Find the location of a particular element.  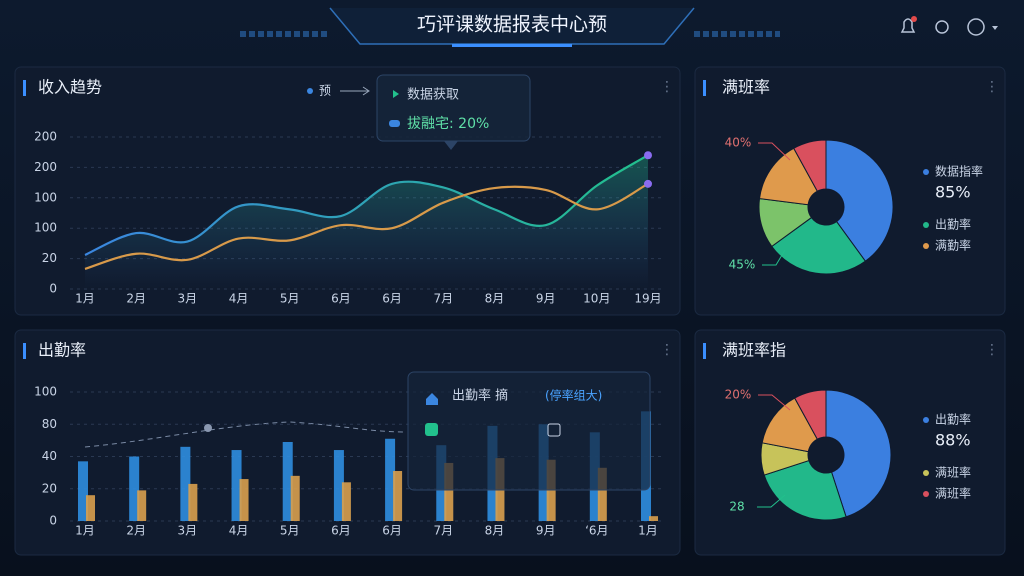

x-tick-label: ‘6月 is located at coordinates (596, 531).